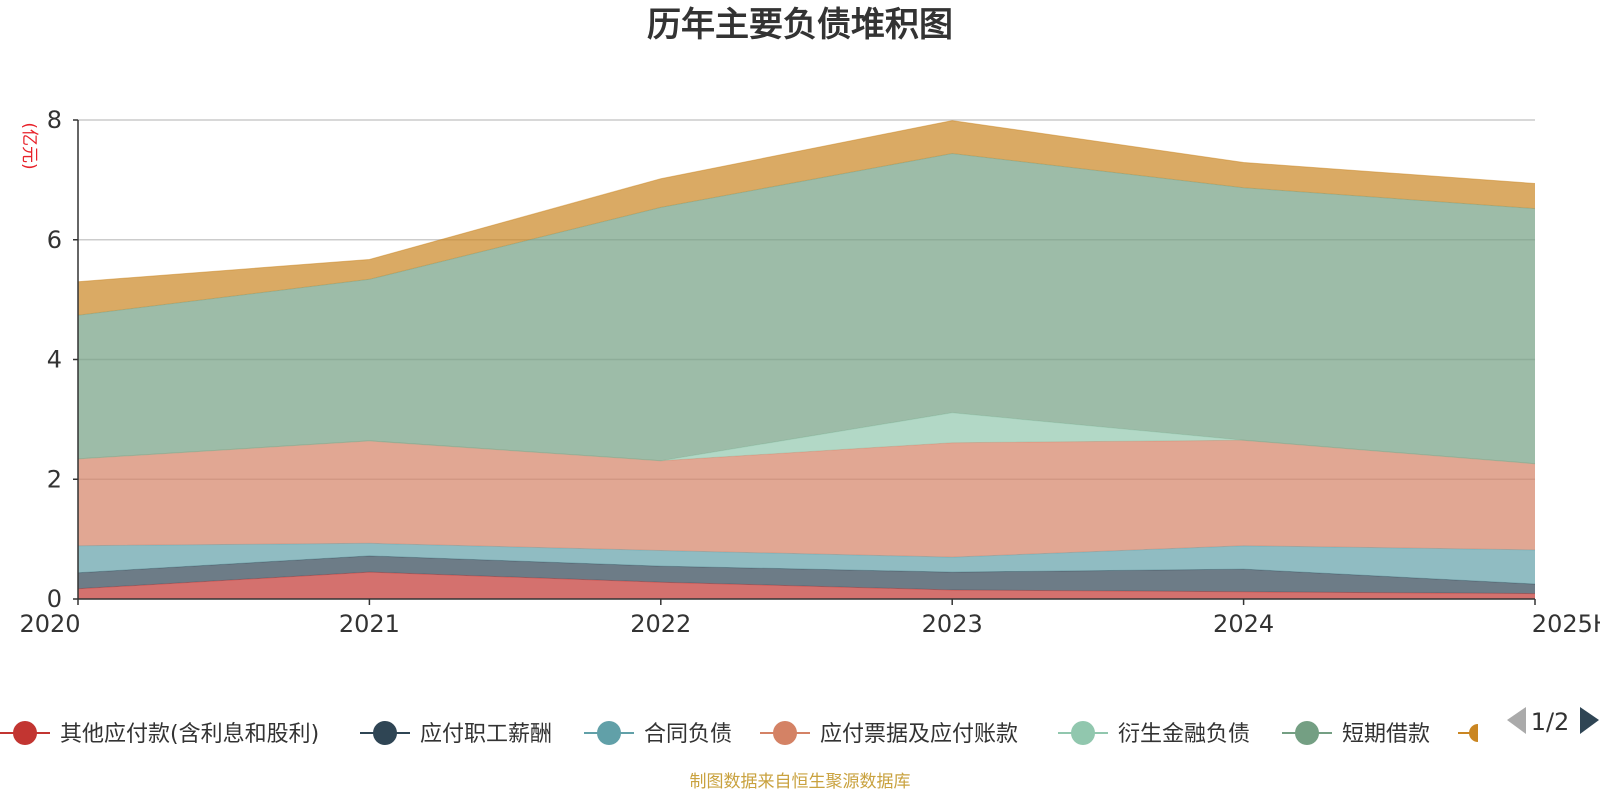 This screenshot has height=800, width=1600. I want to click on y-tick-labels: 0 2 4 6 8, so click(62, 359).